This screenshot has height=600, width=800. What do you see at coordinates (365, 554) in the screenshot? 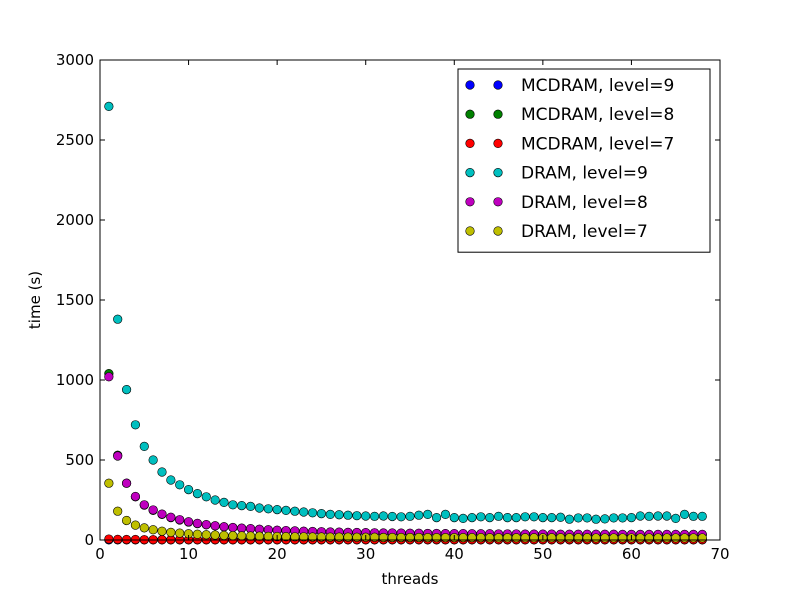
I see `x-tick-label: 30` at bounding box center [365, 554].